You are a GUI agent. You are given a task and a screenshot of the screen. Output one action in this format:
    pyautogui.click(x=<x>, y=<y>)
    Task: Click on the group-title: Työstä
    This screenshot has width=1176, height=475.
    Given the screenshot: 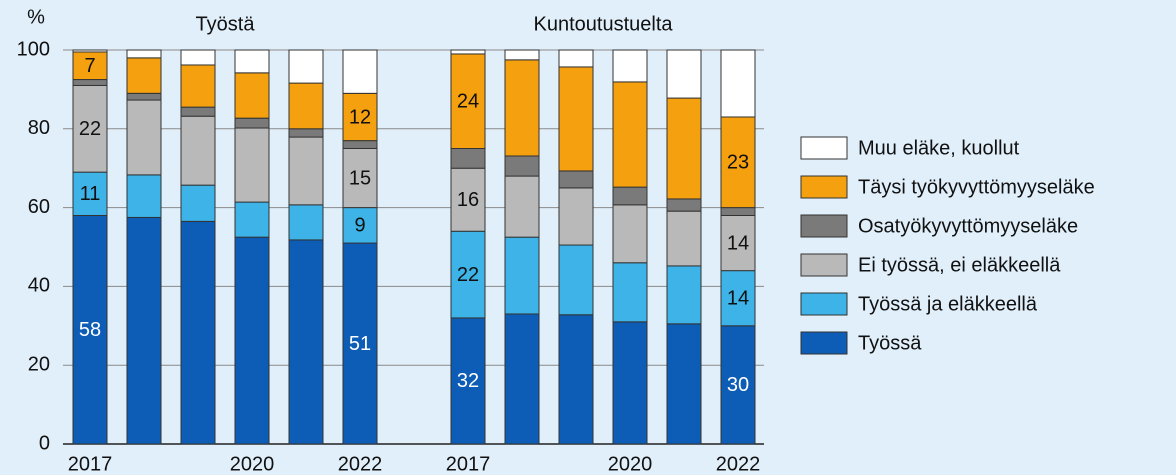 What is the action you would take?
    pyautogui.click(x=226, y=24)
    